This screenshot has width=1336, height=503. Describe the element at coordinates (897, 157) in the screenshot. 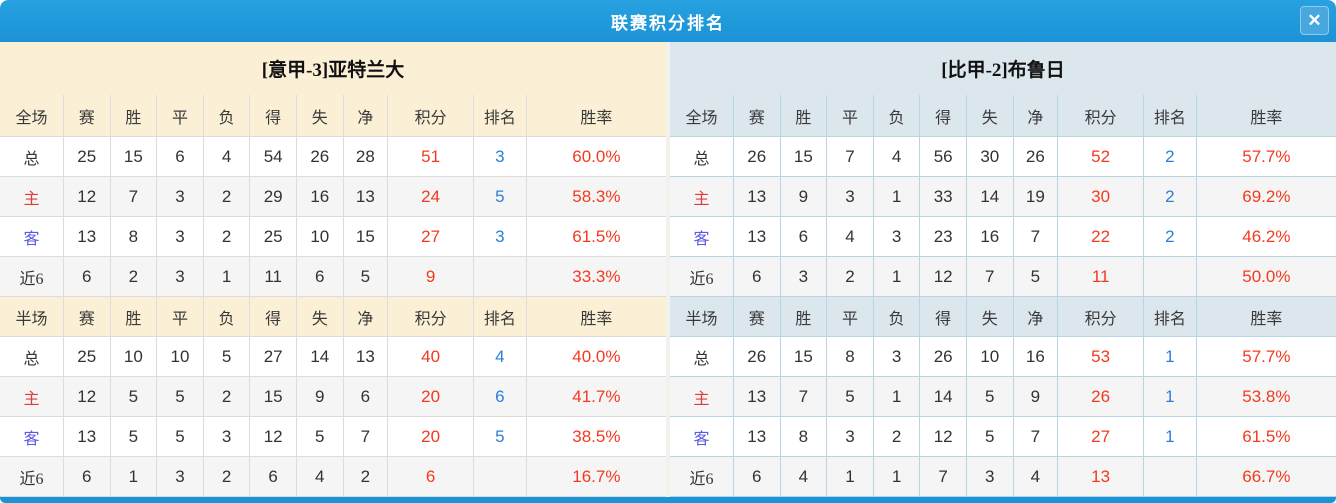

I see `cell-losses: 4` at that location.